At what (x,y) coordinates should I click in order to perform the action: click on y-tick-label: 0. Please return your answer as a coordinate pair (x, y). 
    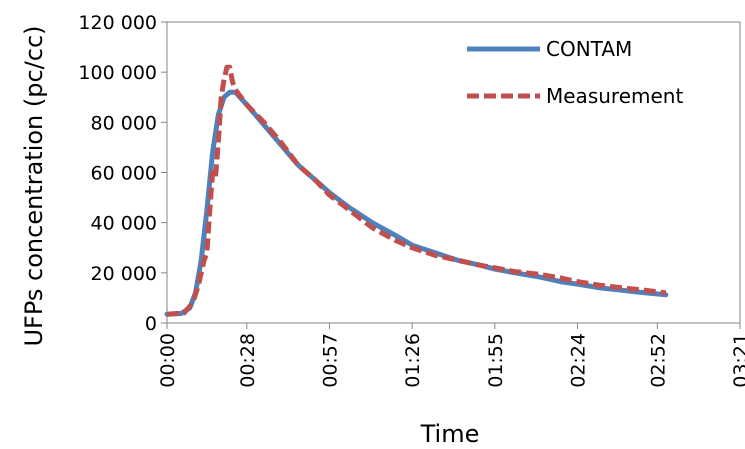
    Looking at the image, I should click on (151, 324).